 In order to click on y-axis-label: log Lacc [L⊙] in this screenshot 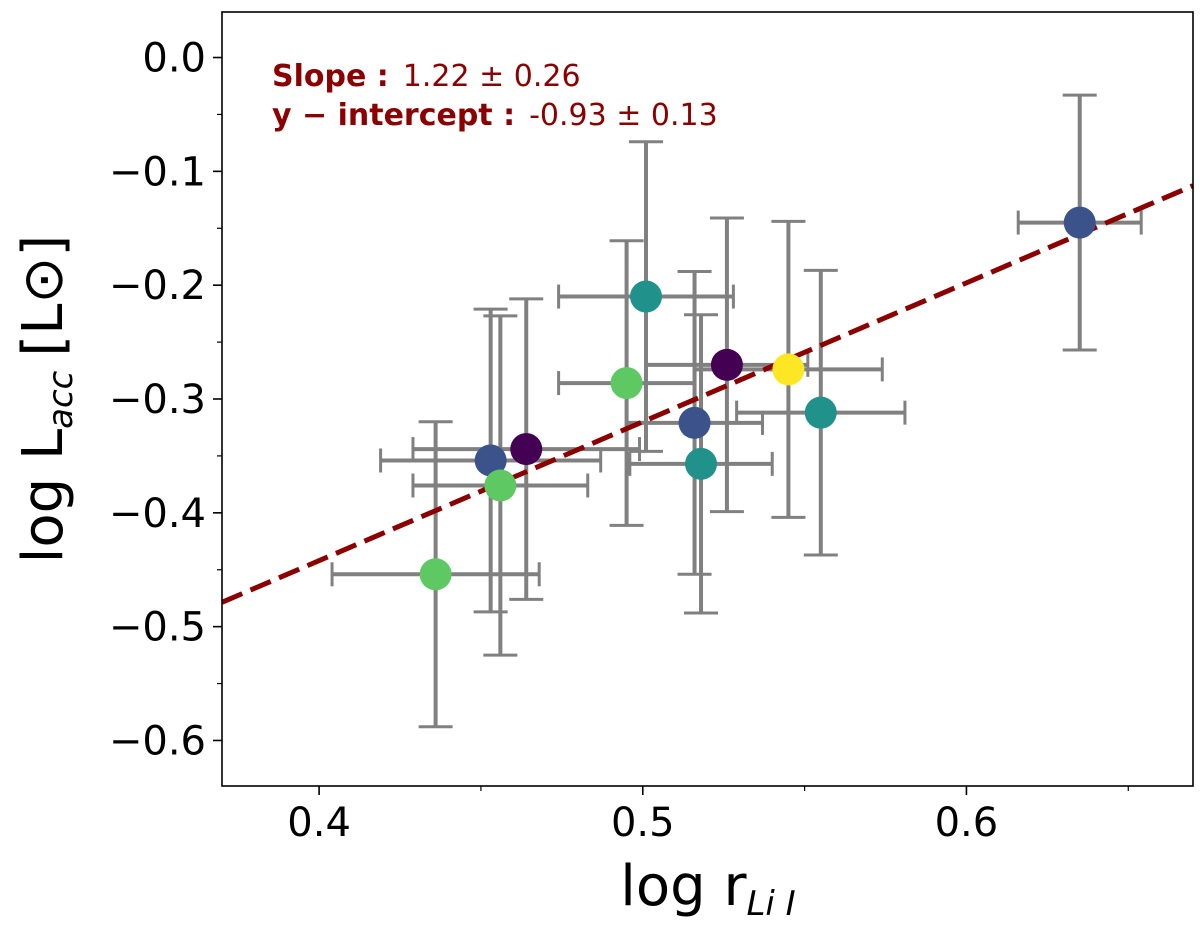, I will do `click(46, 399)`.